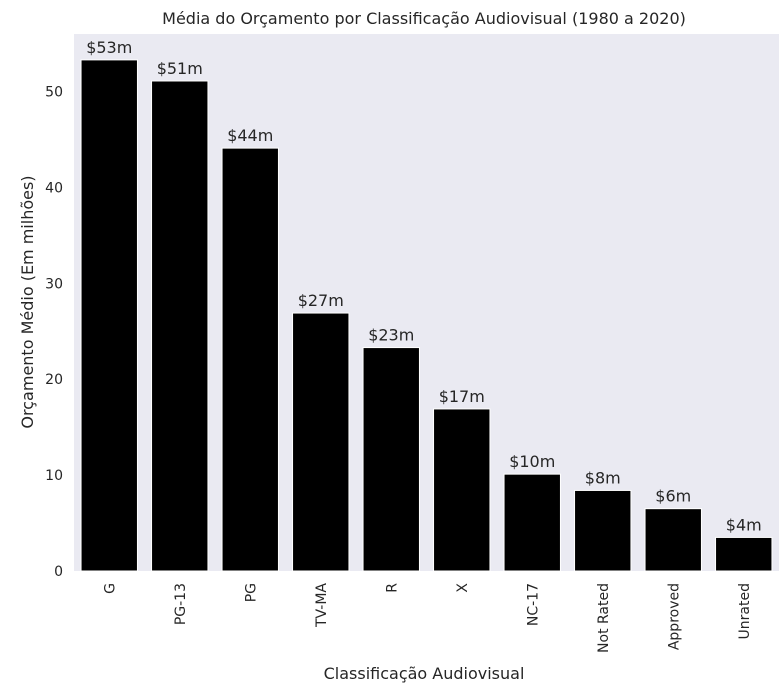  Describe the element at coordinates (54, 93) in the screenshot. I see `y-tick-label: 50` at that location.